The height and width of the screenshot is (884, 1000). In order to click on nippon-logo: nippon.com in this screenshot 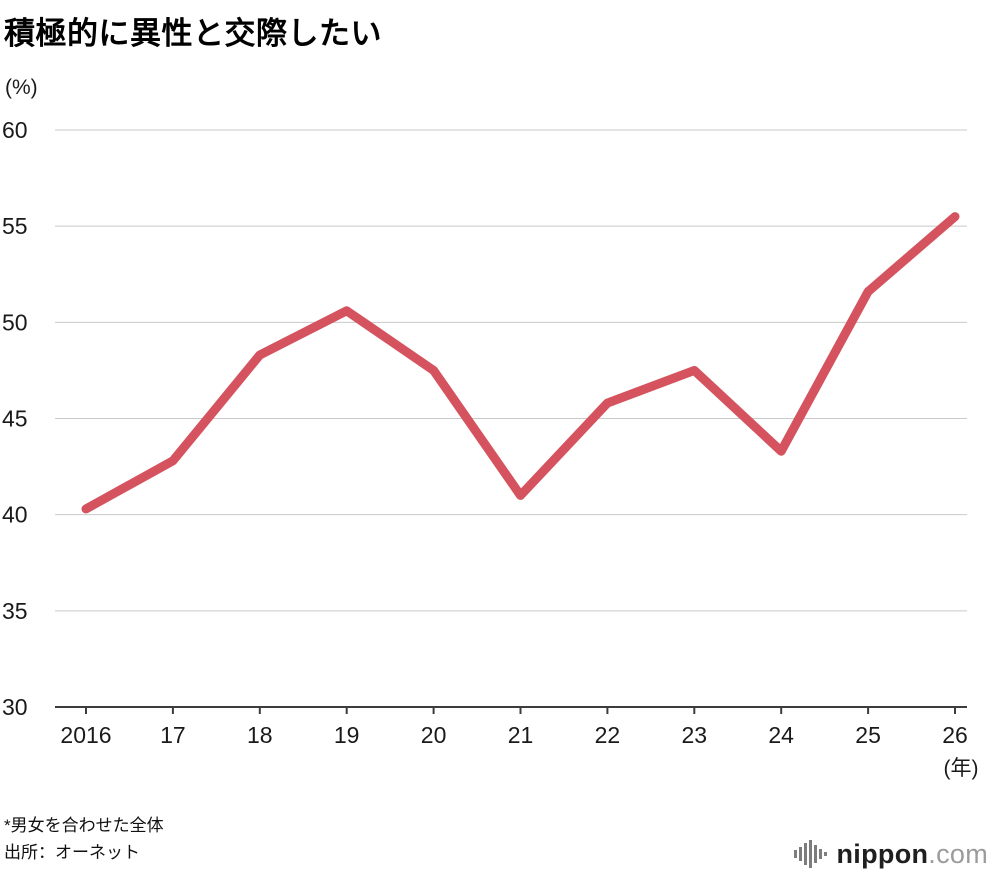, I will do `click(890, 854)`.